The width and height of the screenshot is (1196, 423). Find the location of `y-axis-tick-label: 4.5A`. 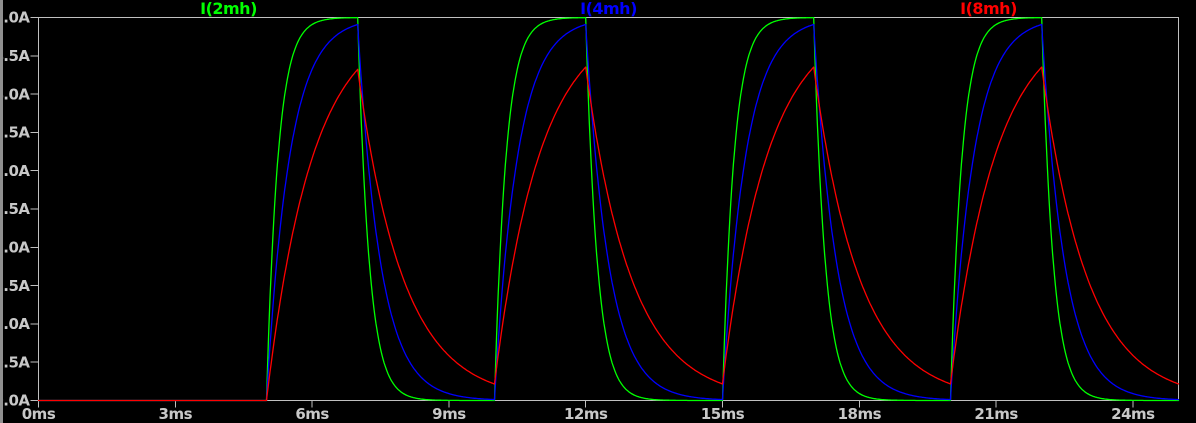

y-axis-tick-label: 4.5A is located at coordinates (15, 56).